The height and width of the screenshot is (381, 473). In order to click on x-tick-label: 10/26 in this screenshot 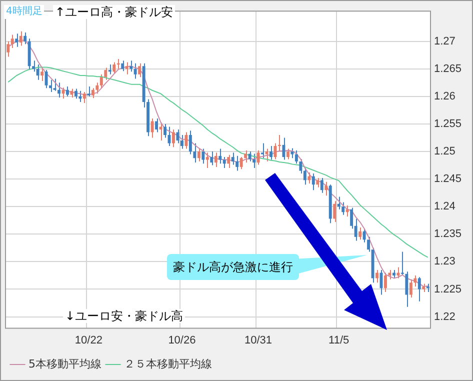, I will do `click(182, 340)`.